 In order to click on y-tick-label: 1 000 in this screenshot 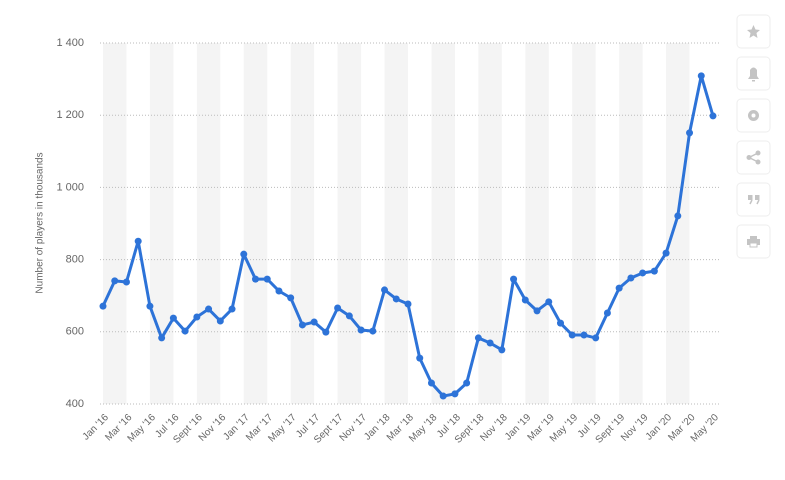, I will do `click(70, 187)`.